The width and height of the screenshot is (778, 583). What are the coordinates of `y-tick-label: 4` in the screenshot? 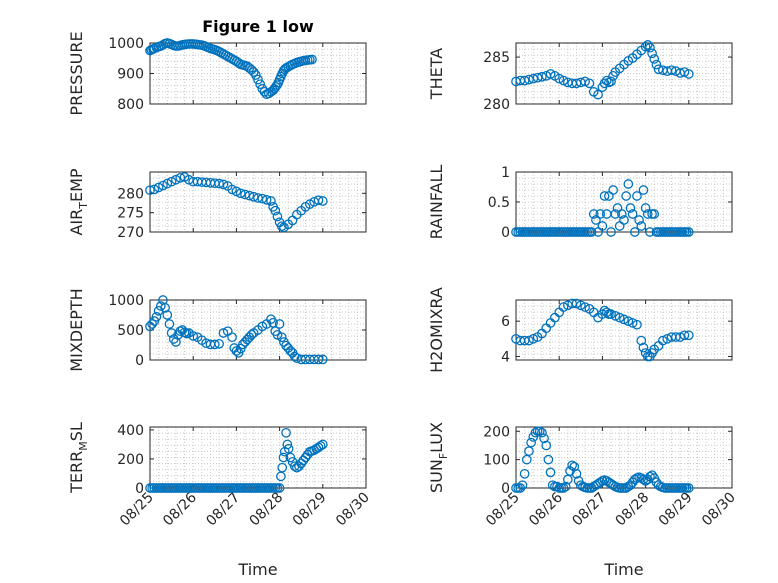 It's located at (505, 357).